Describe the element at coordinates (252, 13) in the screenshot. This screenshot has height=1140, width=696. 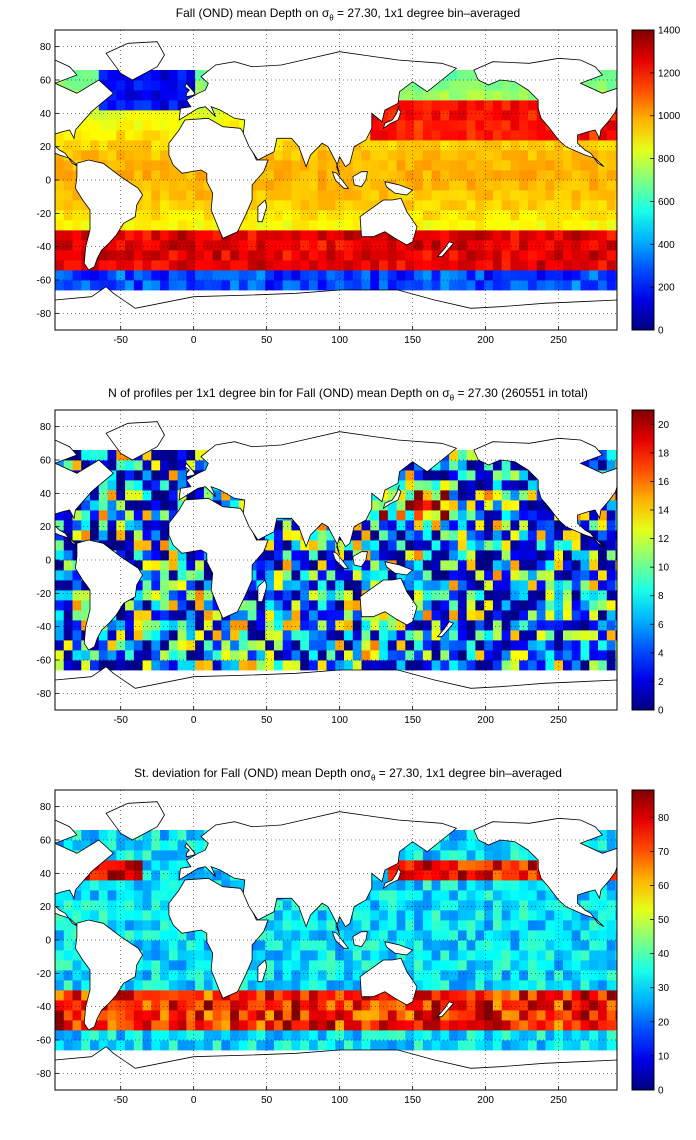
I see `title-text: Fall (OND) mean Depth on σ` at that location.